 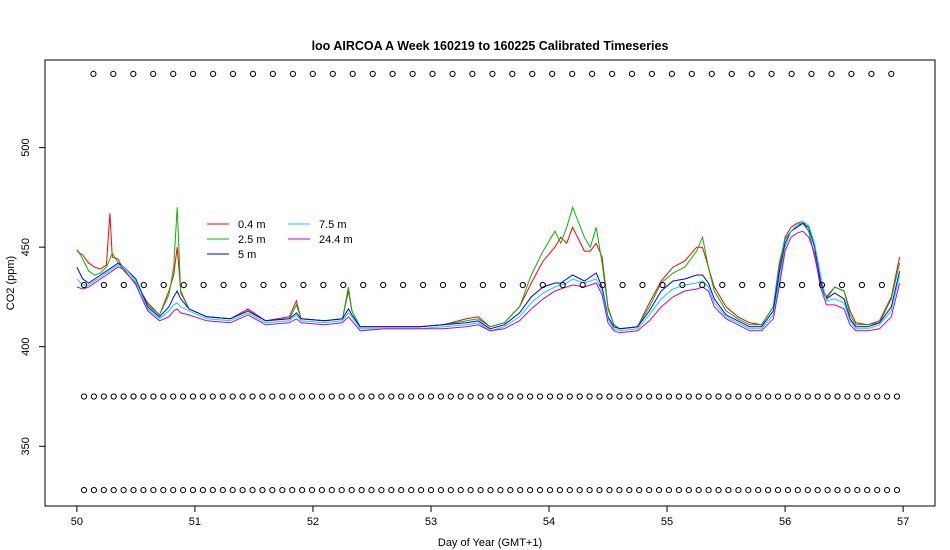 I want to click on legend-label-2: 2.5 m, so click(x=252, y=240).